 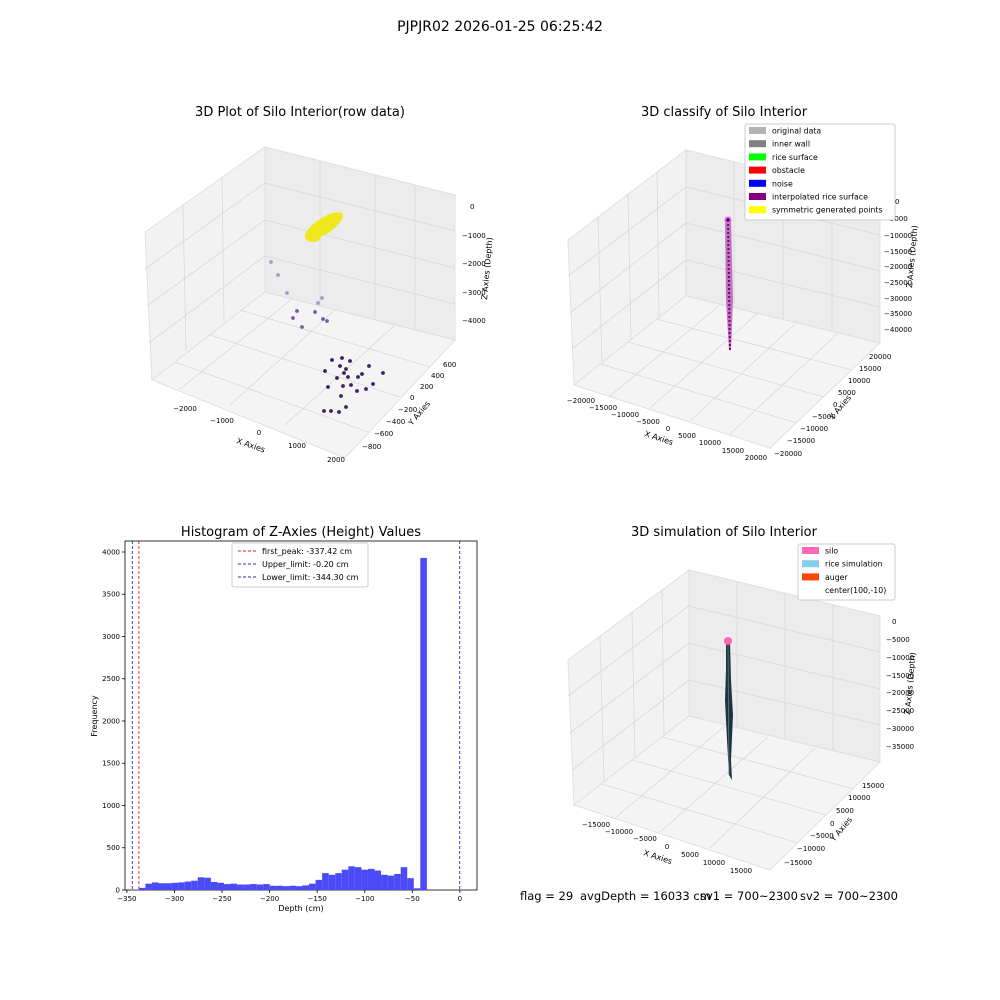 What do you see at coordinates (126, 899) in the screenshot?
I see `histogram-xtick-label: −350` at bounding box center [126, 899].